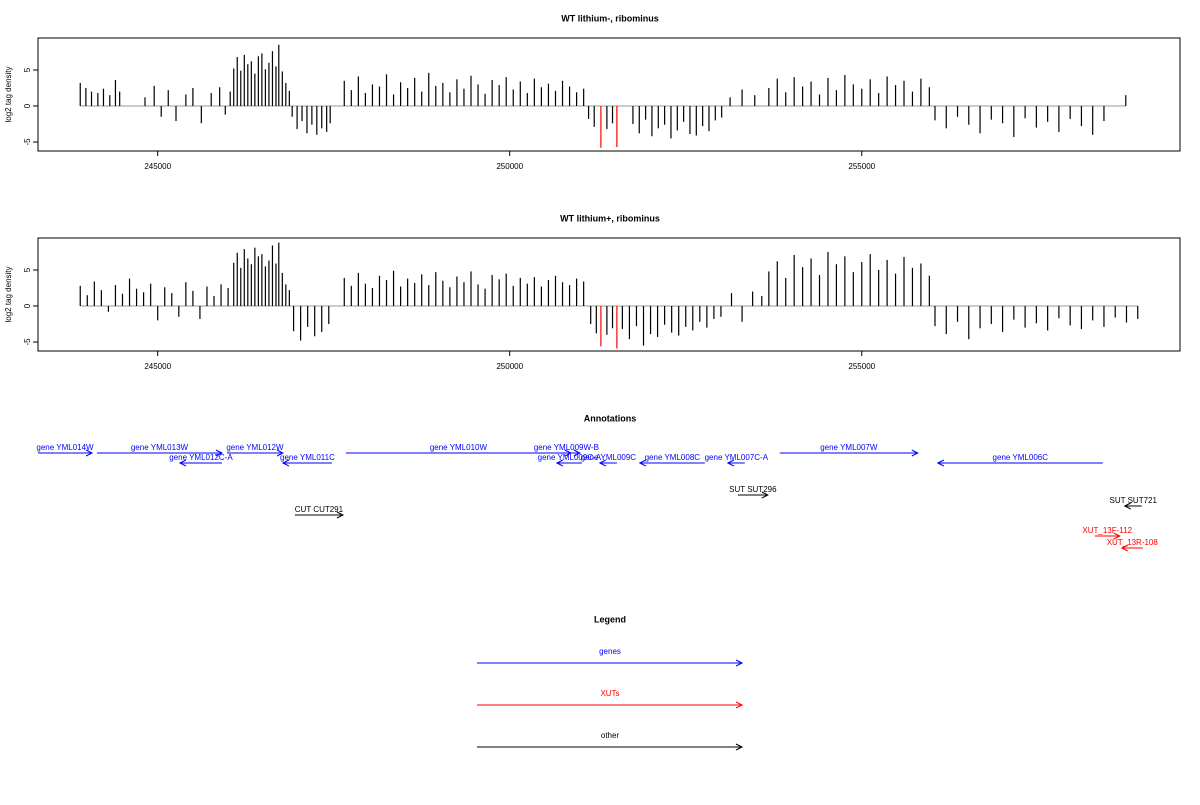  What do you see at coordinates (201, 457) in the screenshot?
I see `feature-label: gene YML012C-A` at bounding box center [201, 457].